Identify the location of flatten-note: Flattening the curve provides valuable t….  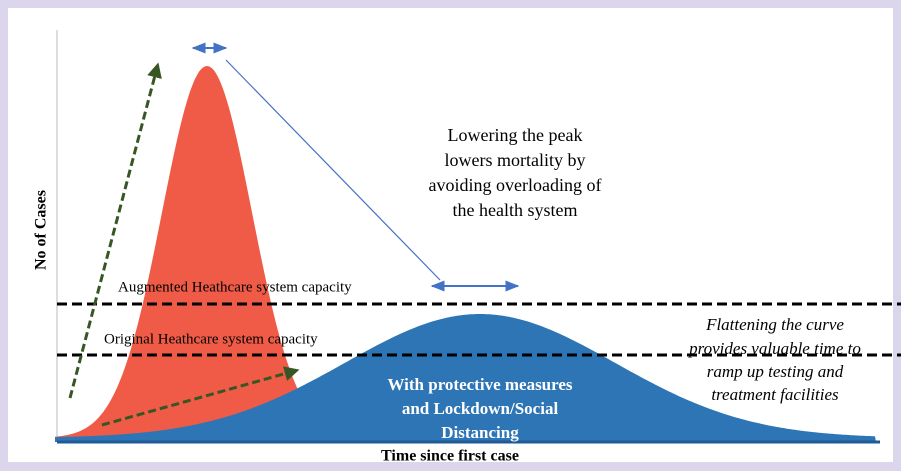
(774, 359).